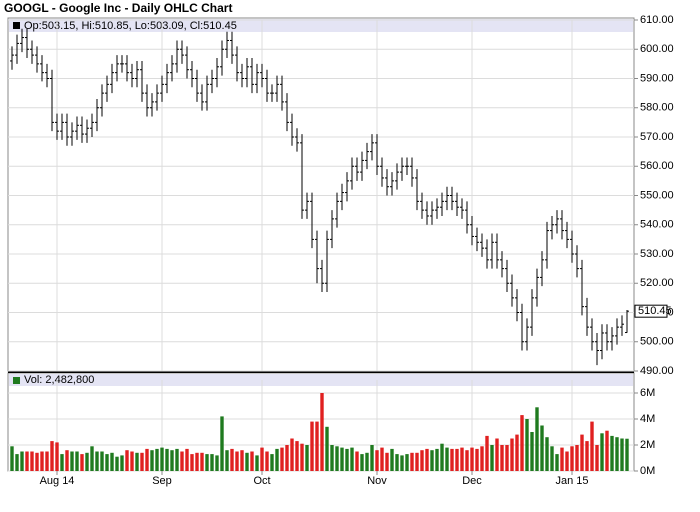  Describe the element at coordinates (647, 471) in the screenshot. I see `y-tick-label: 0M` at that location.